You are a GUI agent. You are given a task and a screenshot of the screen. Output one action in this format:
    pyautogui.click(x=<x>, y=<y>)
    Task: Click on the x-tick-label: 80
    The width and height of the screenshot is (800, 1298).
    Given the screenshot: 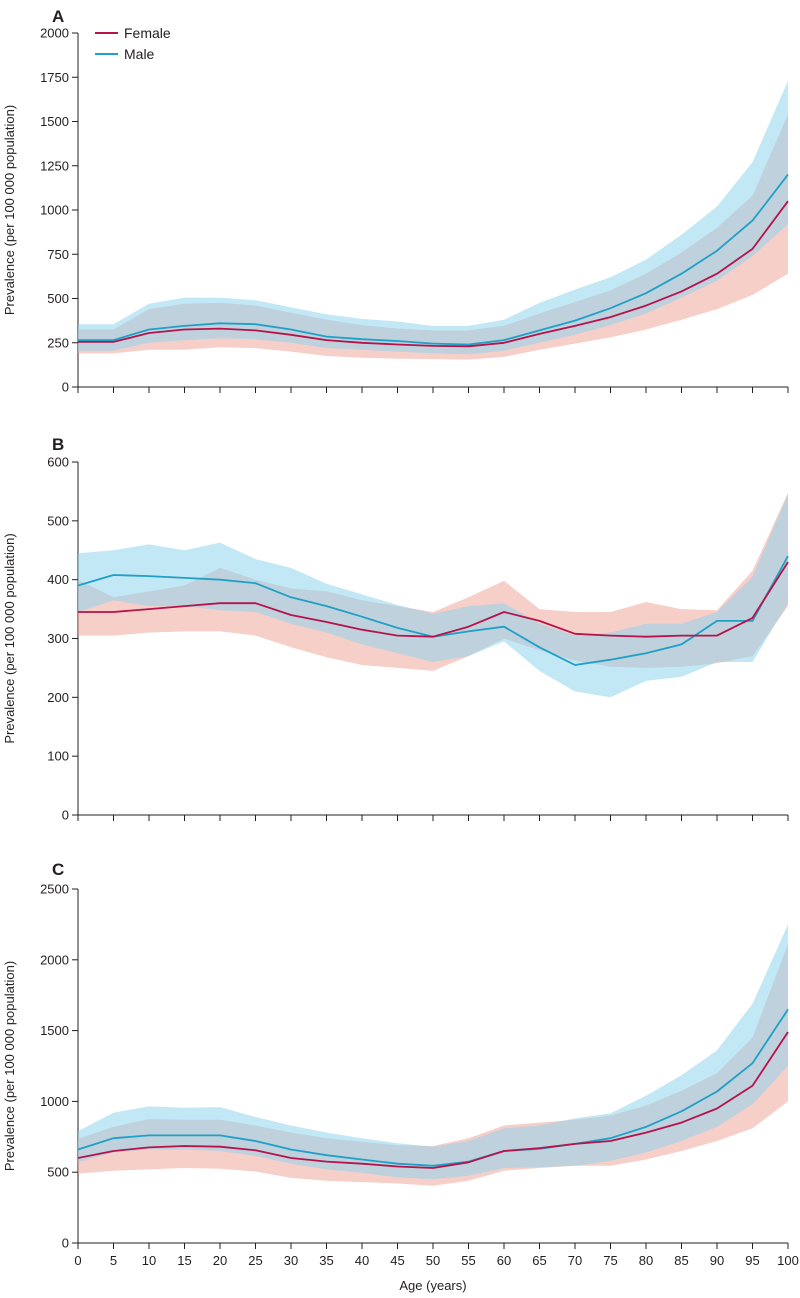 What is the action you would take?
    pyautogui.click(x=646, y=1260)
    